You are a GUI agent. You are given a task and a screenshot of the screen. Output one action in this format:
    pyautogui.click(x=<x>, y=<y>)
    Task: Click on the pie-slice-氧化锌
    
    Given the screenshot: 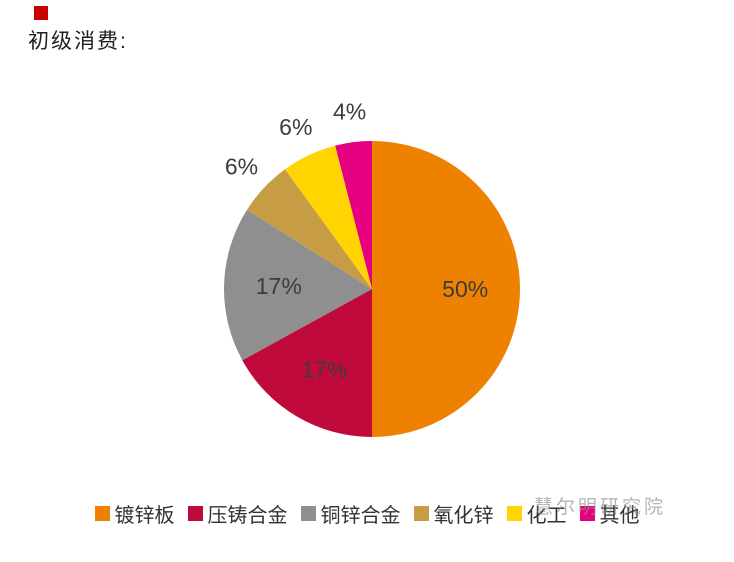 What is the action you would take?
    pyautogui.click(x=309, y=229)
    